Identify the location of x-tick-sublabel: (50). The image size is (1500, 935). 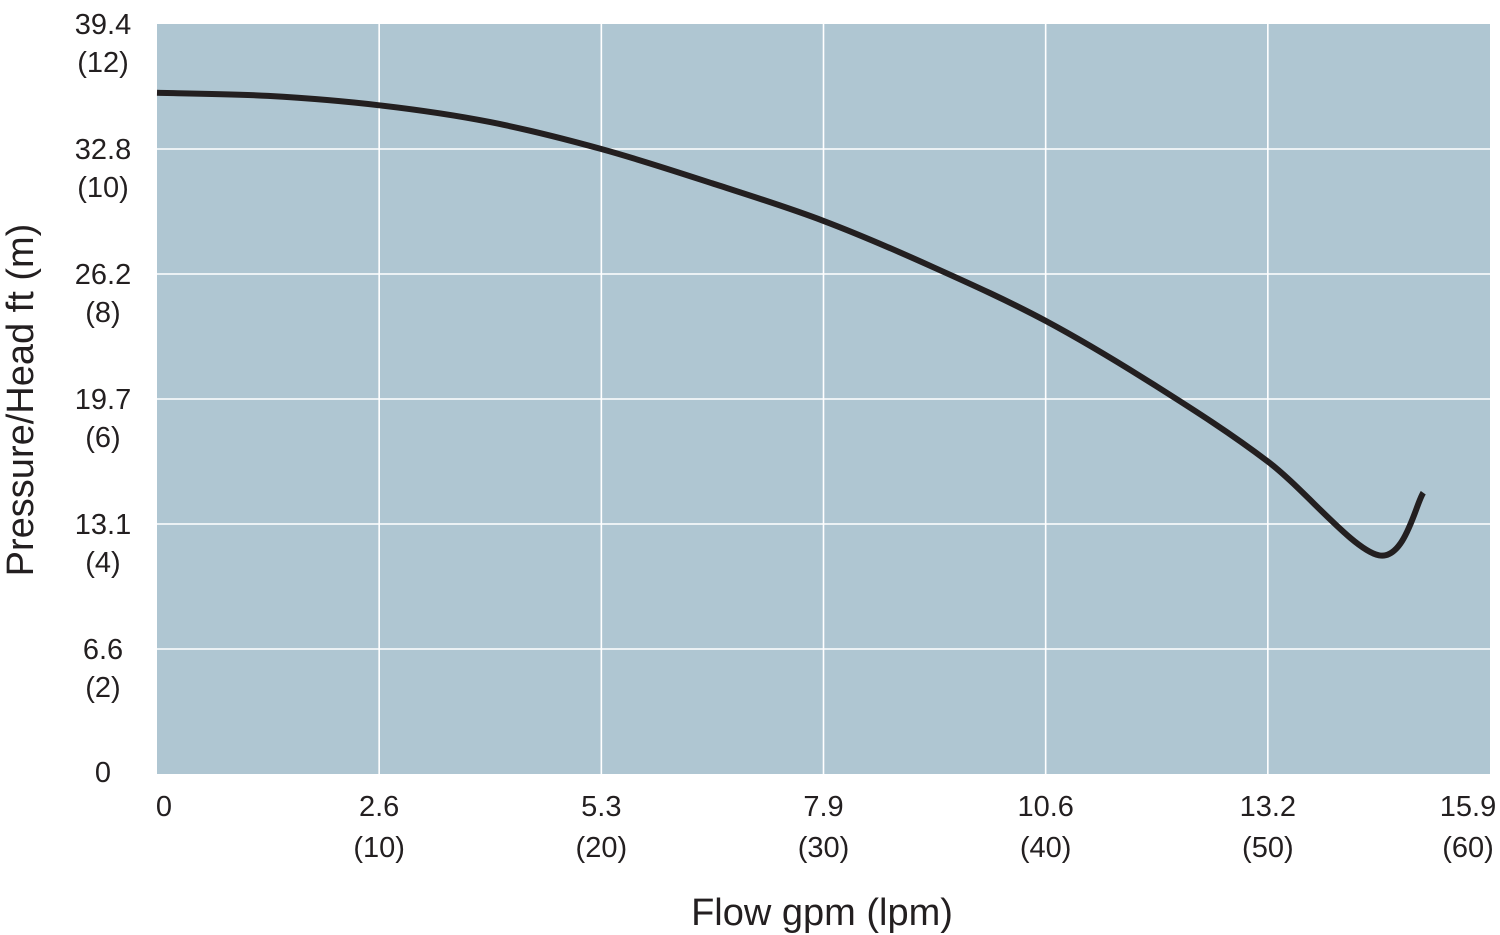
(1268, 848).